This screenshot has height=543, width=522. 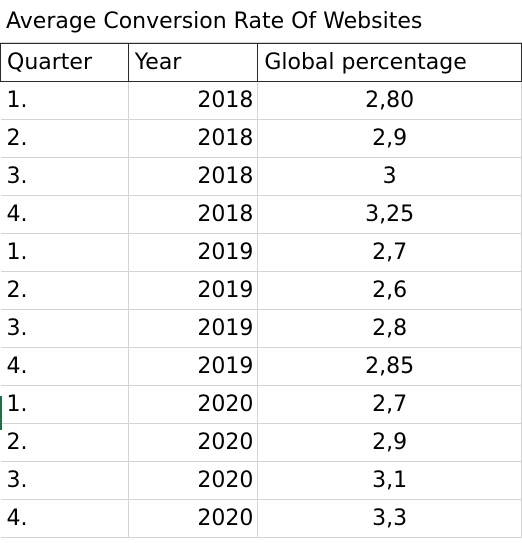 What do you see at coordinates (389, 480) in the screenshot?
I see `percentage-cell: 3,1` at bounding box center [389, 480].